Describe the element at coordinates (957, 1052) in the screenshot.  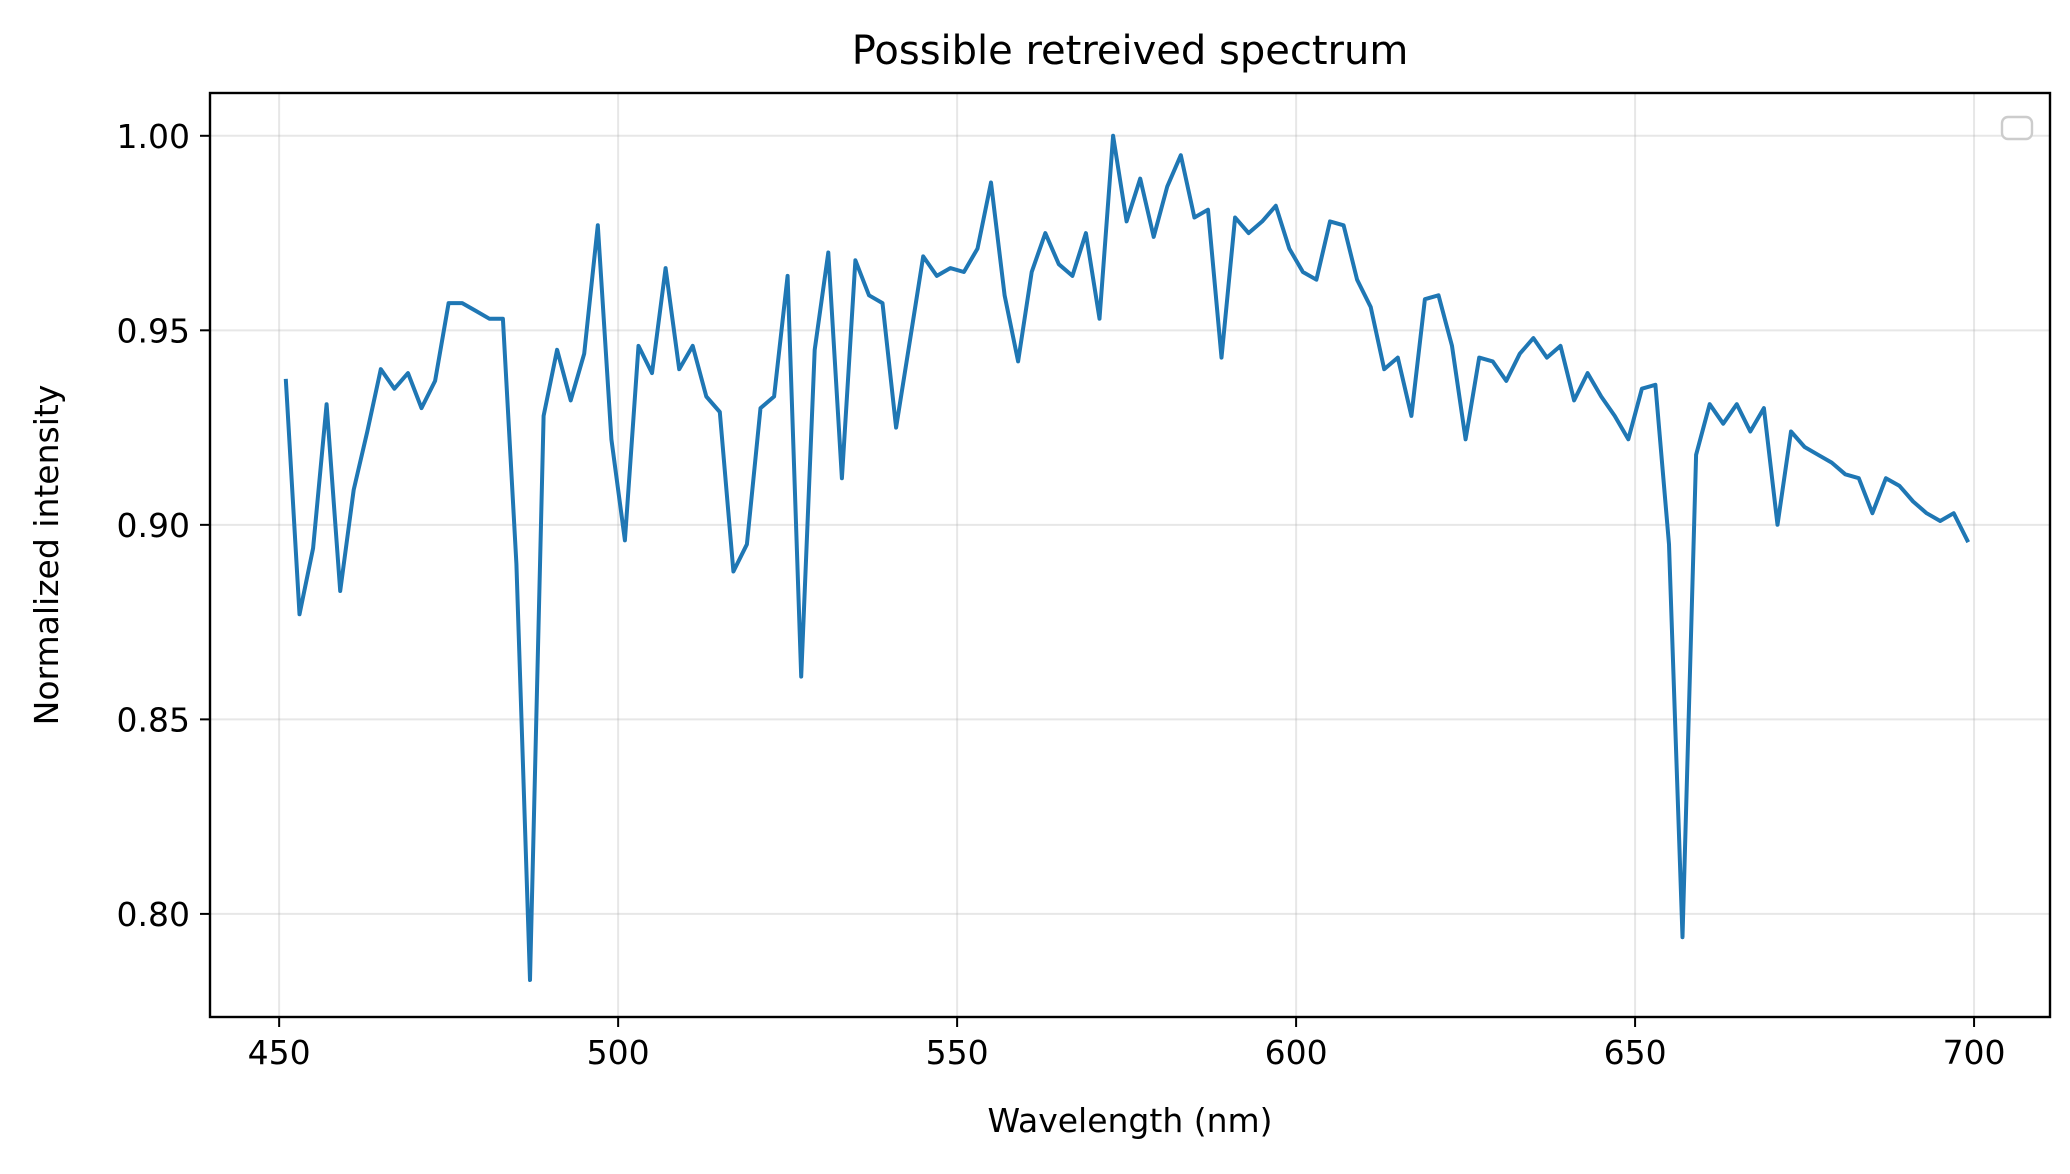
I see `x-tick-label: 550` at that location.